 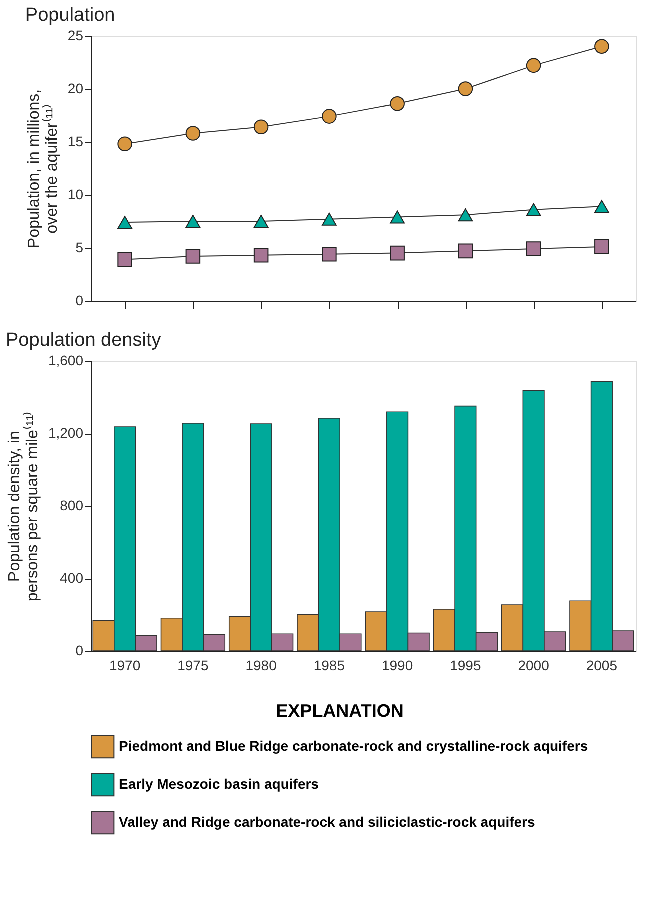 What do you see at coordinates (262, 666) in the screenshot?
I see `x-tick-label: 1980` at bounding box center [262, 666].